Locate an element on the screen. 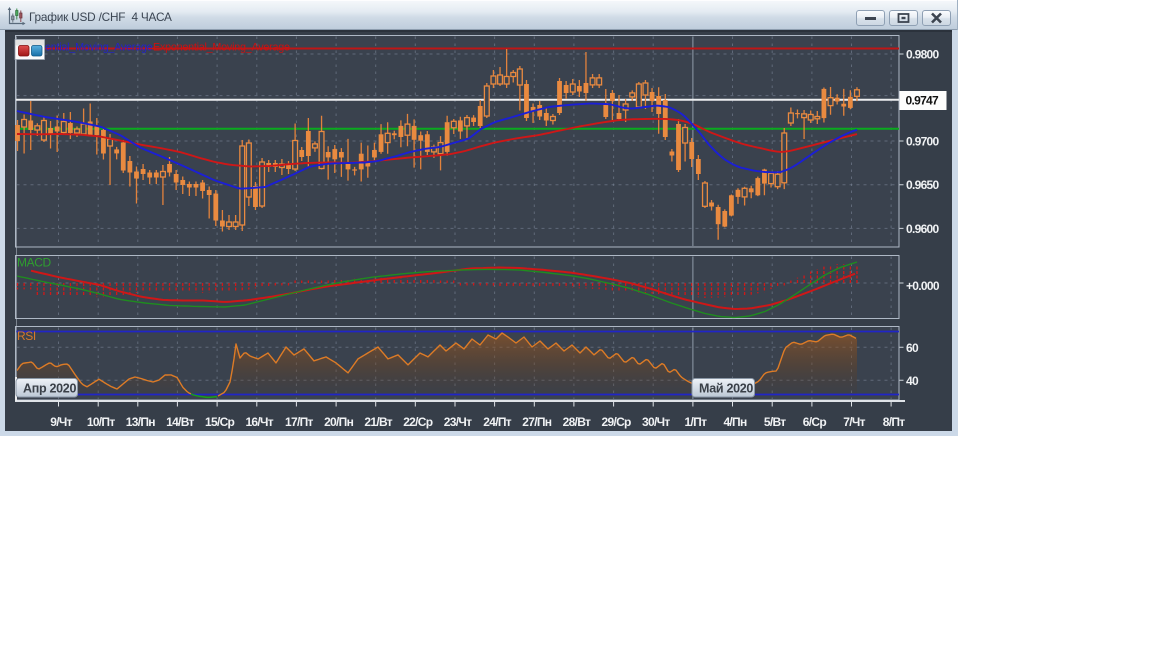 The height and width of the screenshot is (648, 1152). svg-text: 21/Вт is located at coordinates (378, 422).